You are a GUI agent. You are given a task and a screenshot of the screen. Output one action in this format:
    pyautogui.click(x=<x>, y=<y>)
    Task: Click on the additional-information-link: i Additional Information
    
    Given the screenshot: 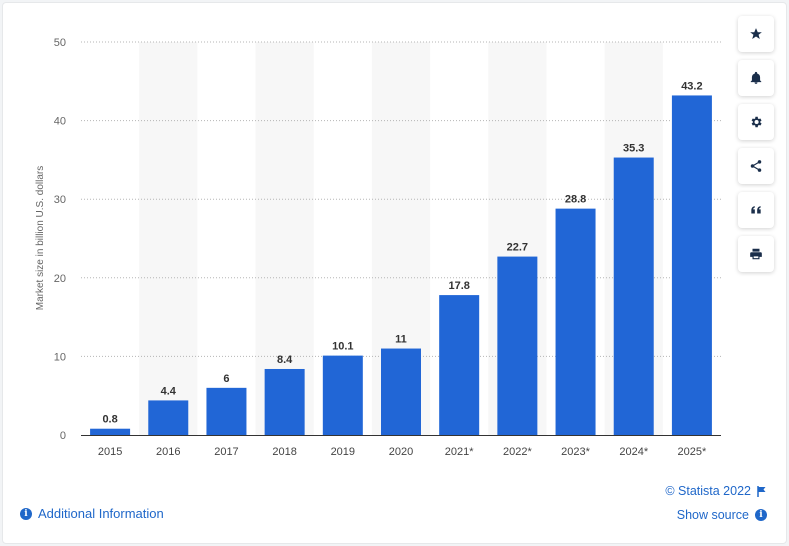 What is the action you would take?
    pyautogui.click(x=92, y=513)
    